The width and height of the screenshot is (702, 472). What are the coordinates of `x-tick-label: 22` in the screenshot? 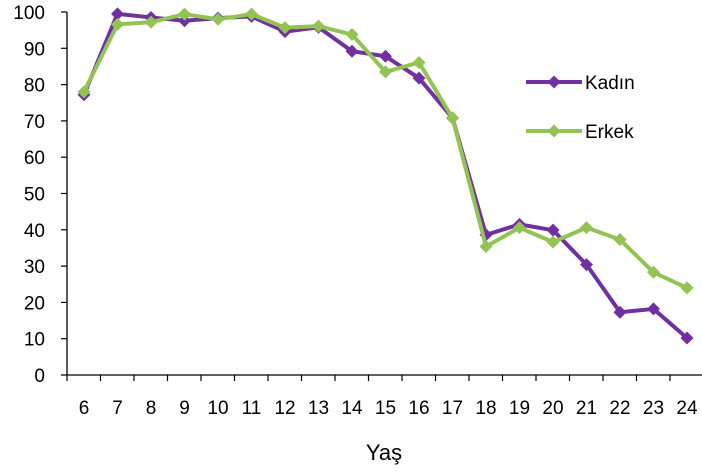 It's located at (619, 408).